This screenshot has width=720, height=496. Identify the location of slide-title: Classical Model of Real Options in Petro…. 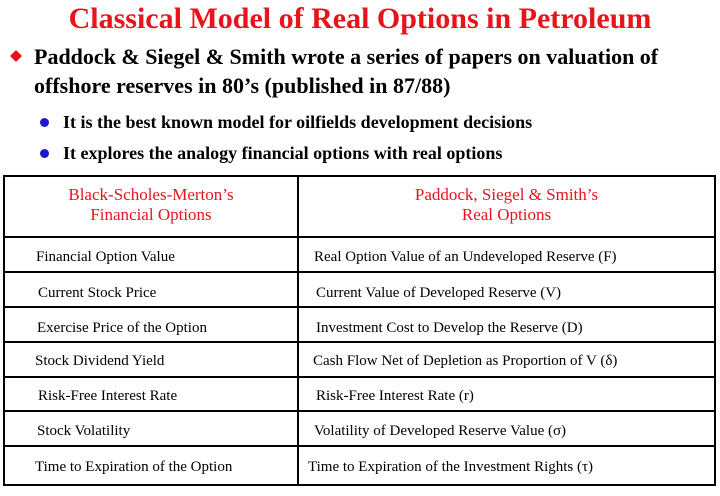
(360, 18).